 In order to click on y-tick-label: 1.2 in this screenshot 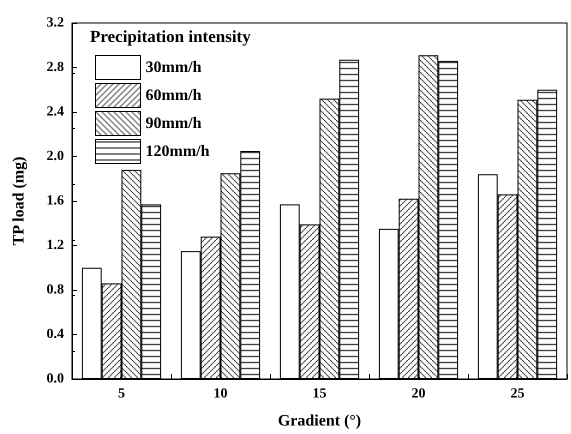, I will do `click(55, 245)`.